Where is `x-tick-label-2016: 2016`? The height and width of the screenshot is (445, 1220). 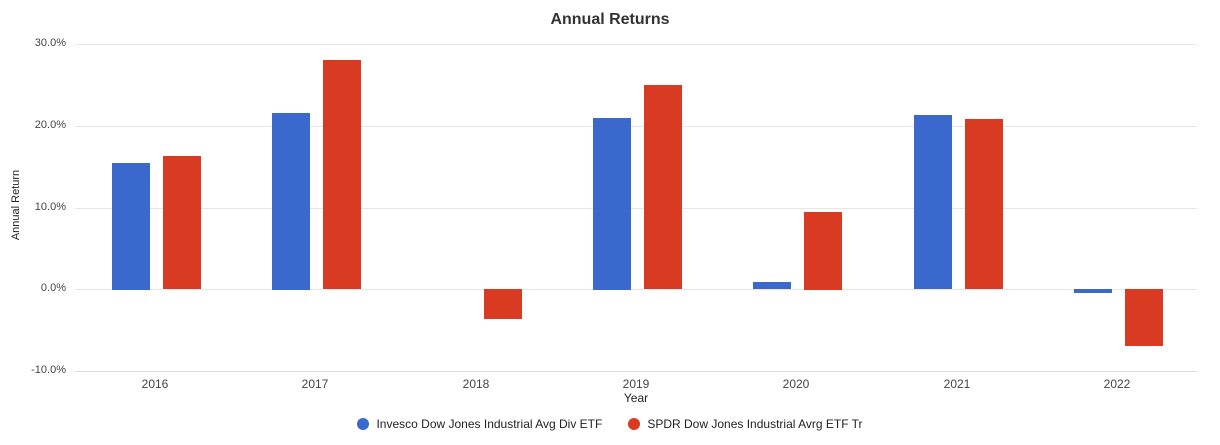 x-tick-label-2016: 2016 is located at coordinates (155, 384).